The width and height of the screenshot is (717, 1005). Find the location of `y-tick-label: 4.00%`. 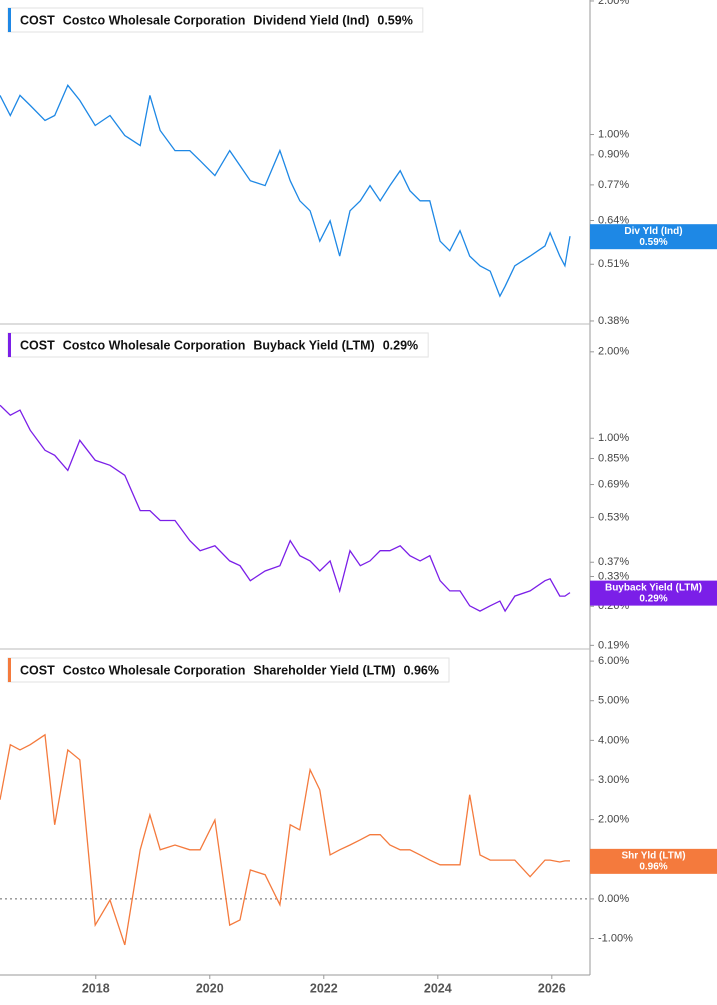

y-tick-label: 4.00% is located at coordinates (613, 740).